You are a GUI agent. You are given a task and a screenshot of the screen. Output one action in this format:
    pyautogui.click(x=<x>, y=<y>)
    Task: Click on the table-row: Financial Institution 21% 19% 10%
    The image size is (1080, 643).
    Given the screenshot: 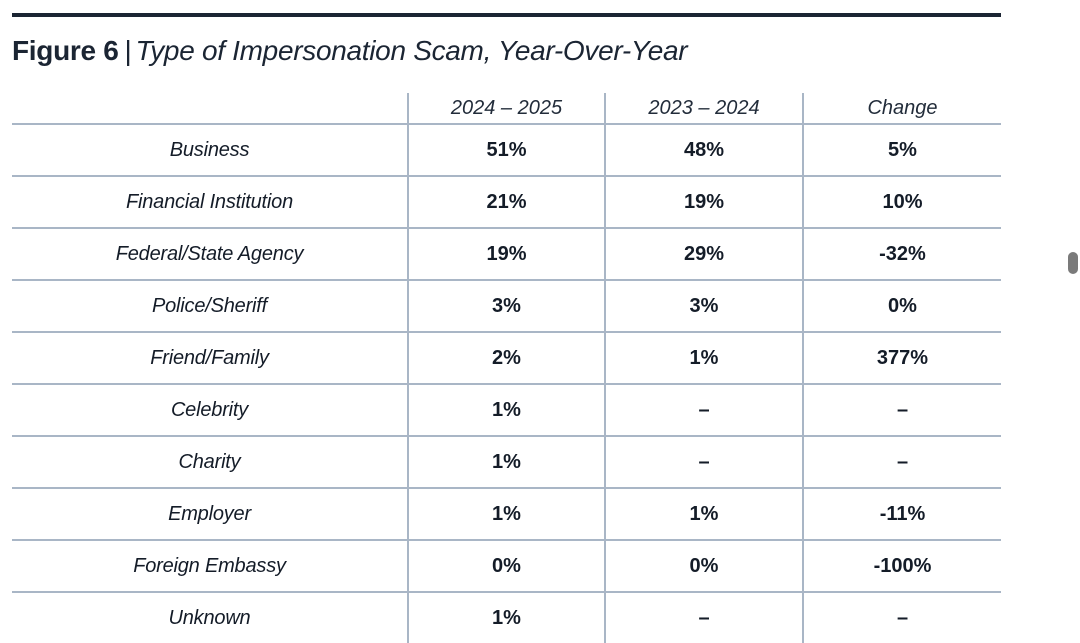 What is the action you would take?
    pyautogui.click(x=506, y=202)
    